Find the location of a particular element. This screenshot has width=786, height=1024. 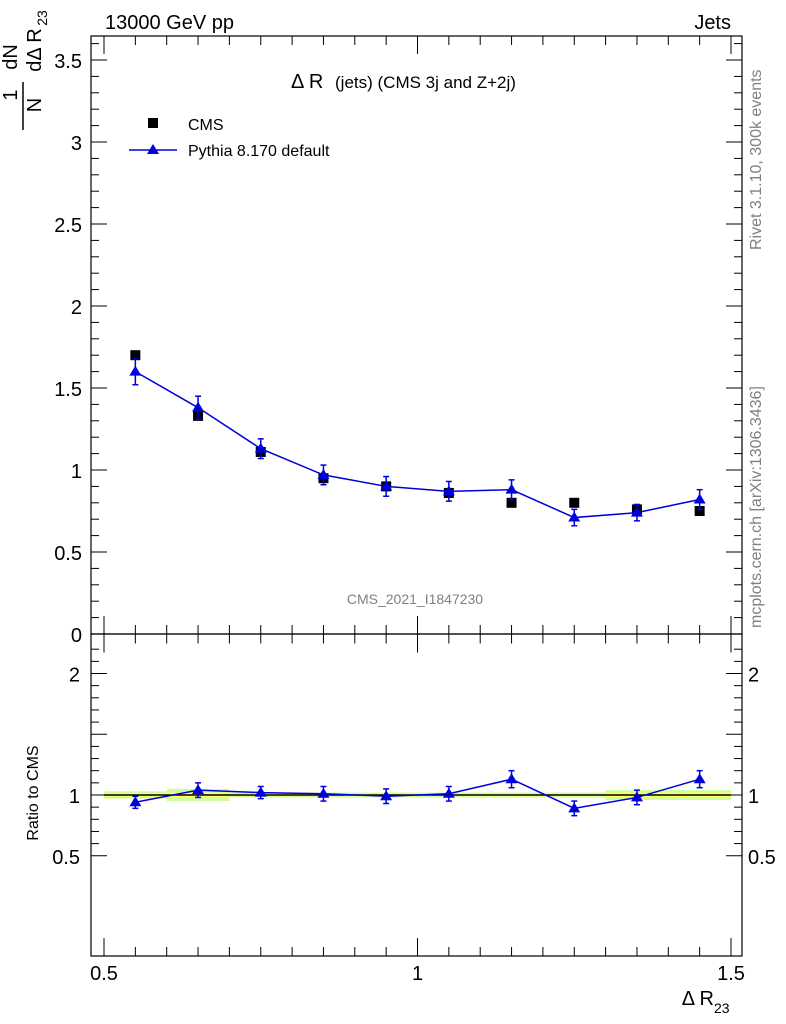

header-left: 13000 GeV pp is located at coordinates (169, 23).